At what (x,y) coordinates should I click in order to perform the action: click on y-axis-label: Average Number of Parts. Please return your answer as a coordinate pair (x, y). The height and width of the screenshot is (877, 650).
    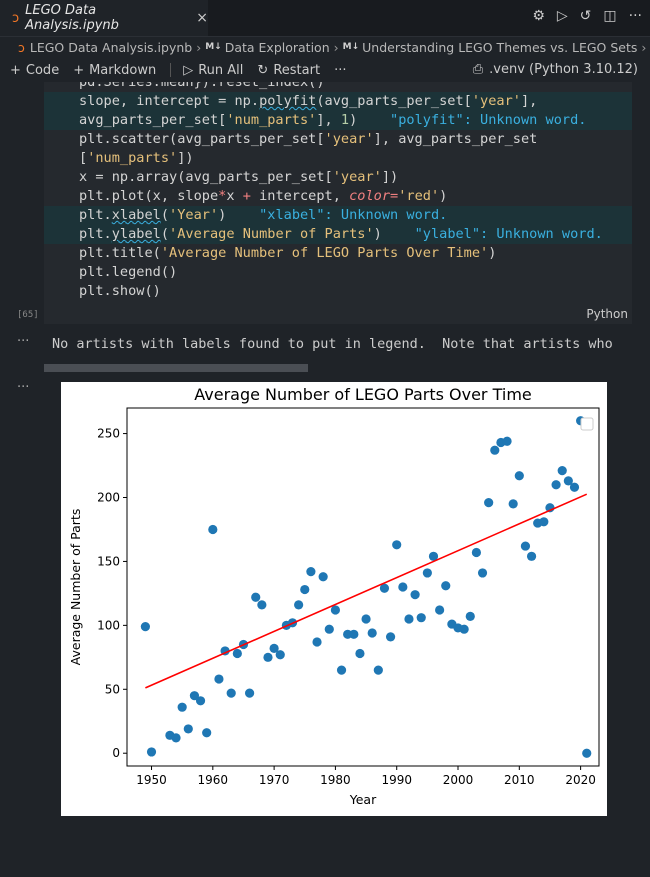
    Looking at the image, I should click on (75, 587).